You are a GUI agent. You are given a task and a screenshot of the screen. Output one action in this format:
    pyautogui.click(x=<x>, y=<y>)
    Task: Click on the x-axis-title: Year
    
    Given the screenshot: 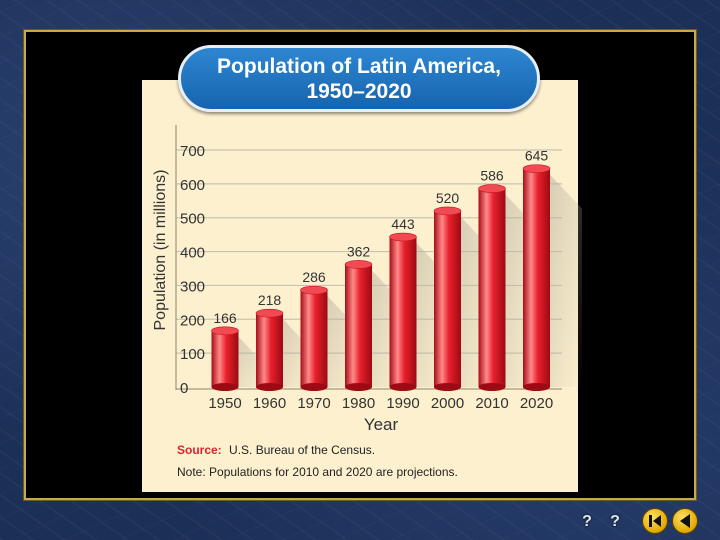 What is the action you would take?
    pyautogui.click(x=381, y=424)
    